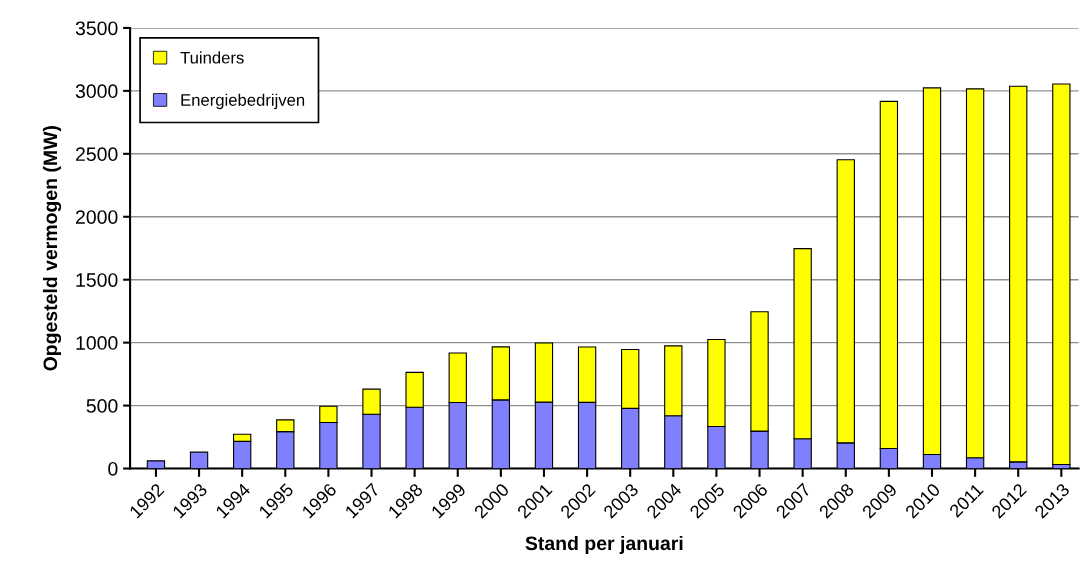 The image size is (1084, 582). What do you see at coordinates (97, 154) in the screenshot?
I see `y-tick-label: 2500` at bounding box center [97, 154].